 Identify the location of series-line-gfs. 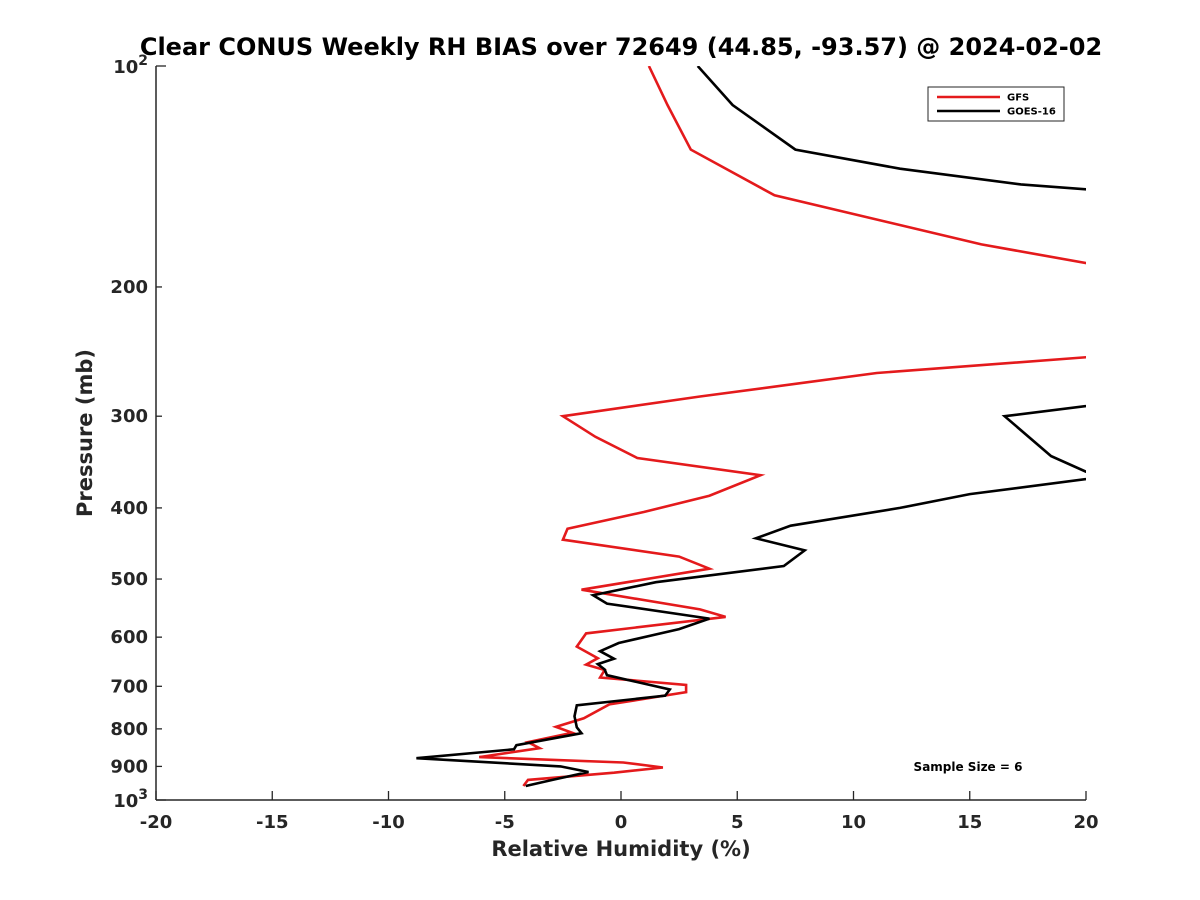
(866, 165).